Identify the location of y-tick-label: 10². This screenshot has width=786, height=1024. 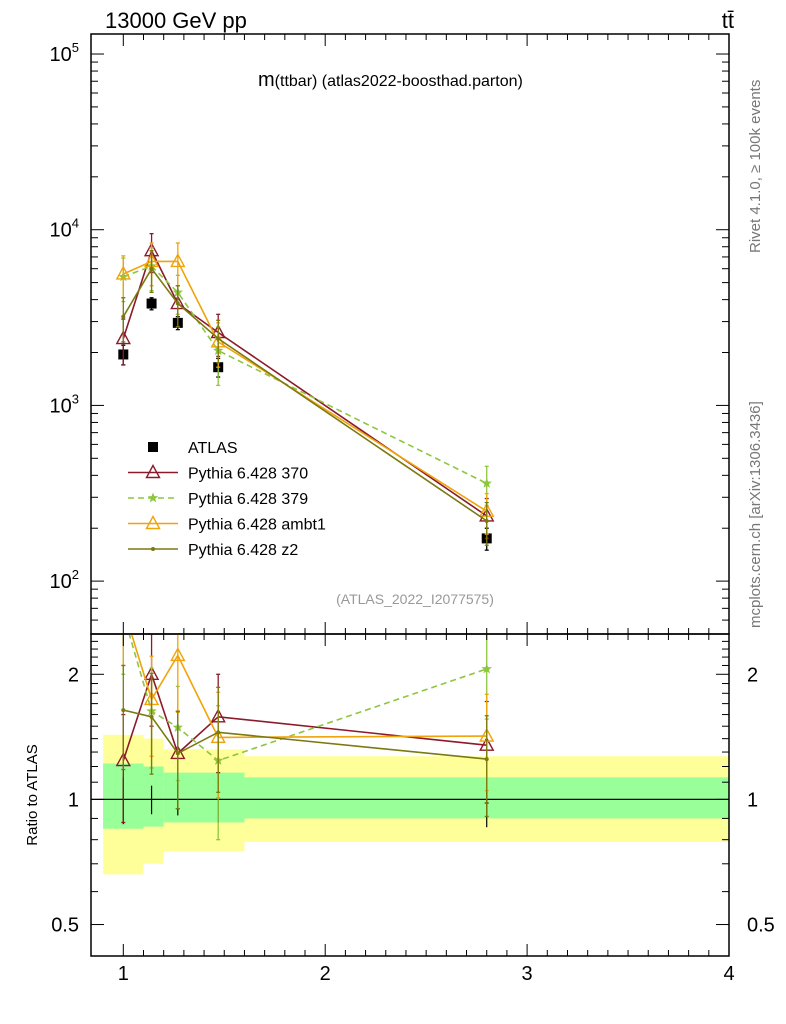
(64, 580).